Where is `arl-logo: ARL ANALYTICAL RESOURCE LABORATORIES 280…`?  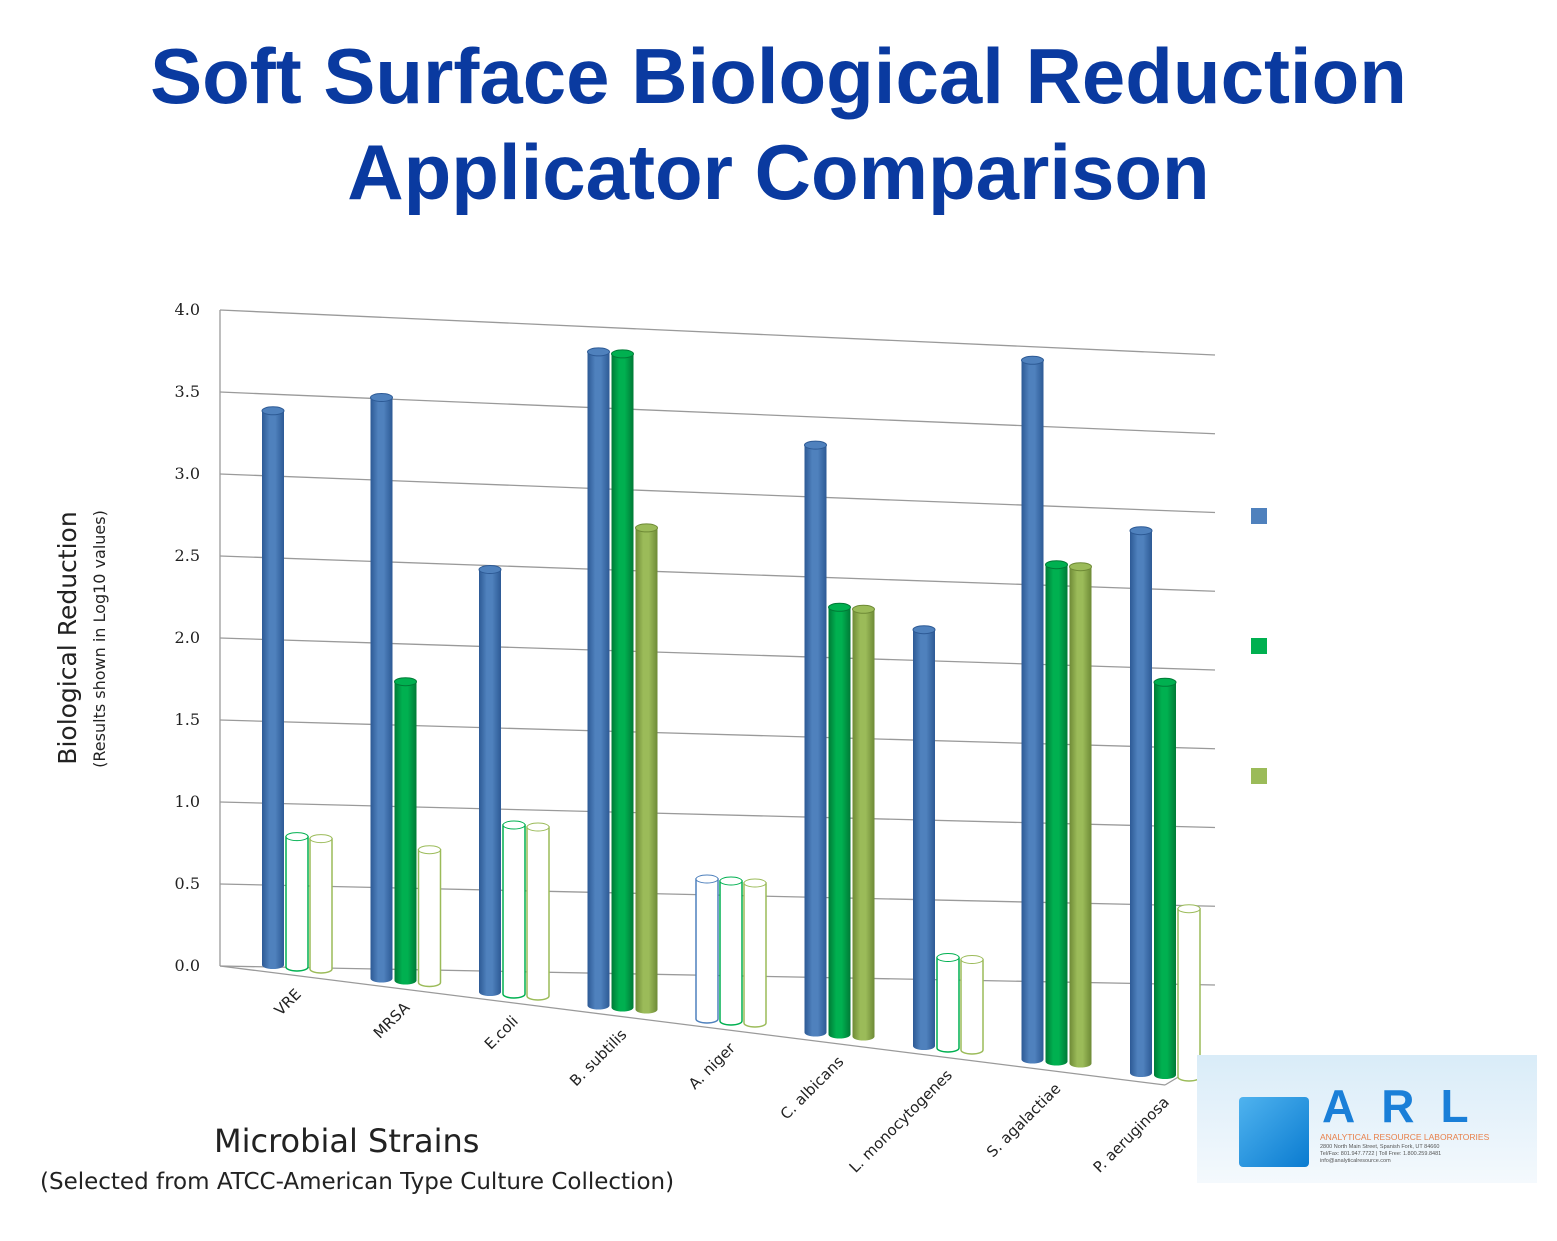 arl-logo: ARL ANALYTICAL RESOURCE LABORATORIES 280… is located at coordinates (1367, 1119).